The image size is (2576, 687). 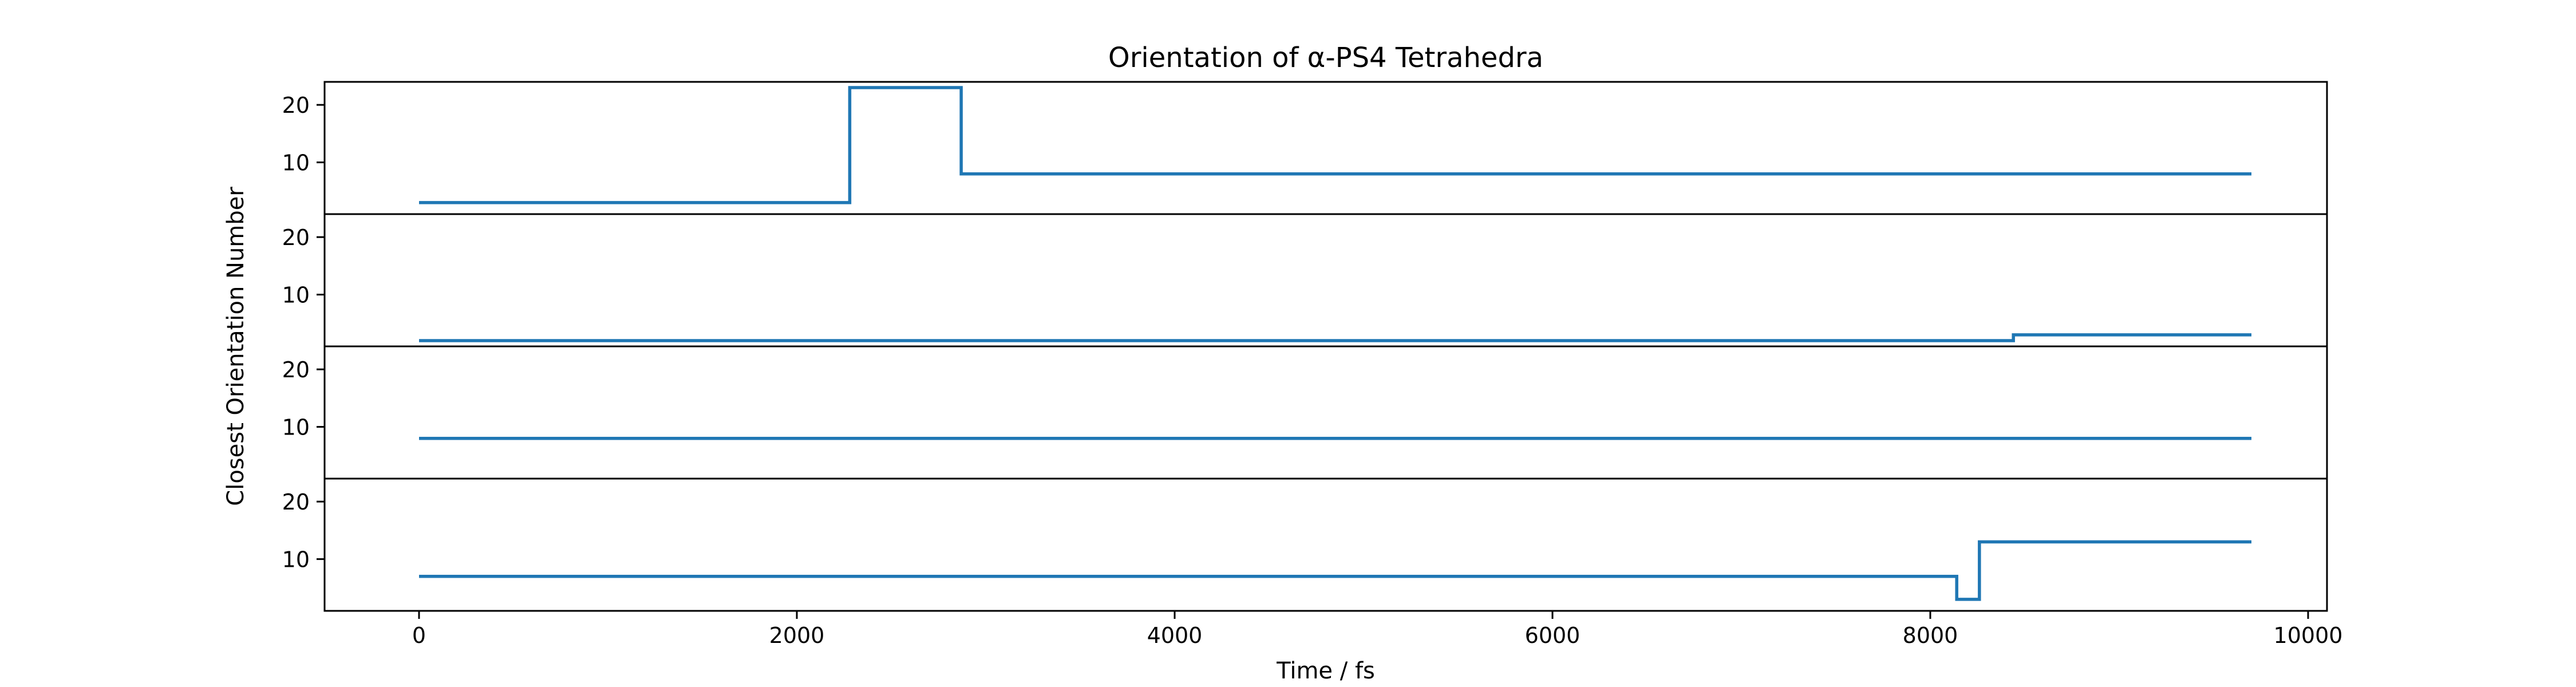 What do you see at coordinates (236, 347) in the screenshot?
I see `y-axis-label: Closest Orientation Number` at bounding box center [236, 347].